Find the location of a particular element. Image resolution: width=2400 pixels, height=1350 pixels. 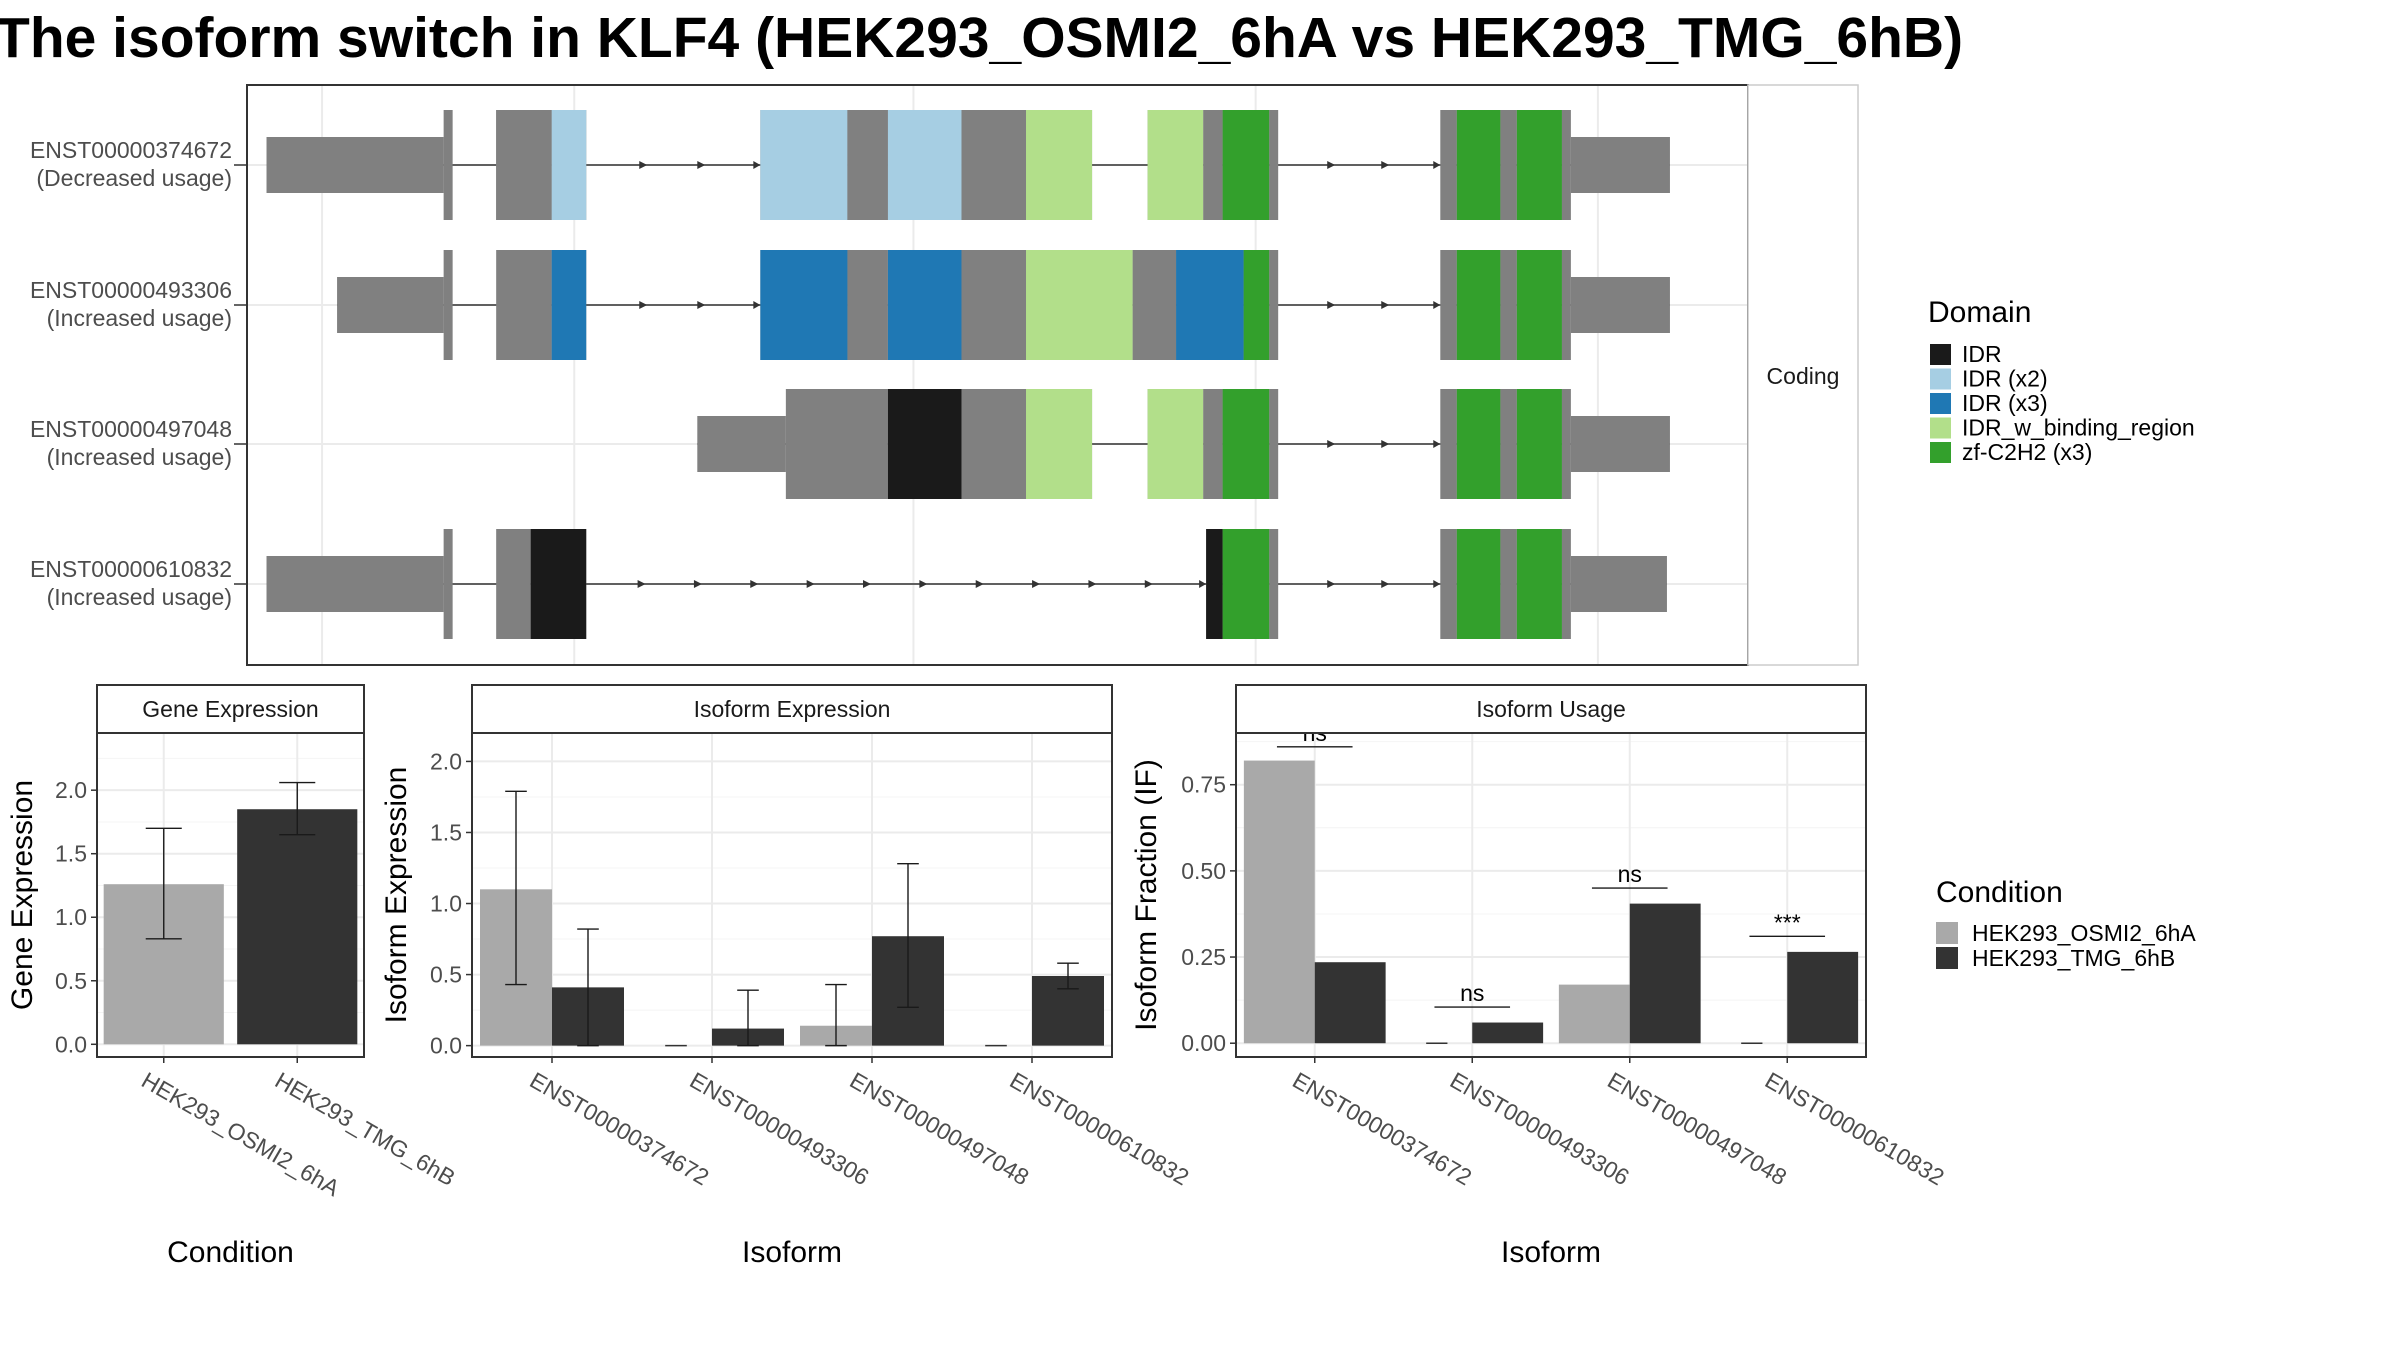

isoform-label: ENST00000493306 is located at coordinates (131, 290).